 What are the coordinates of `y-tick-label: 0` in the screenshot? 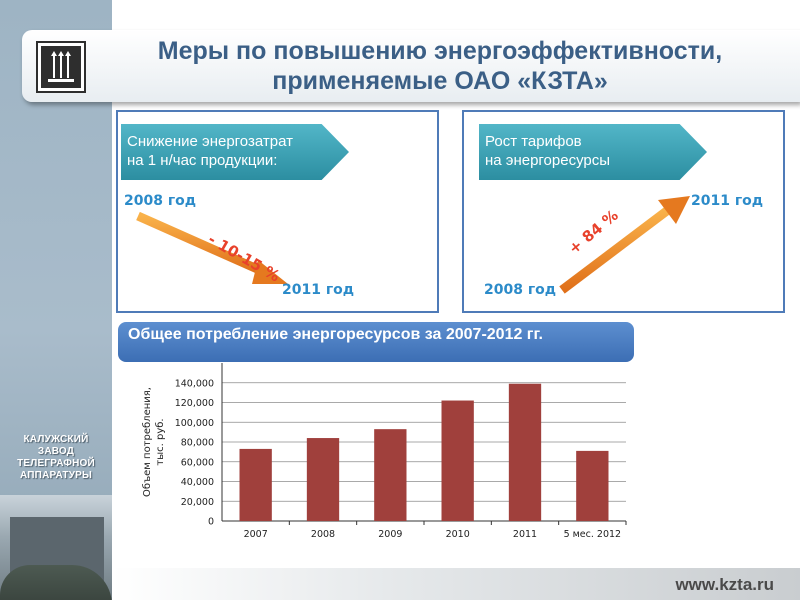 It's located at (211, 522).